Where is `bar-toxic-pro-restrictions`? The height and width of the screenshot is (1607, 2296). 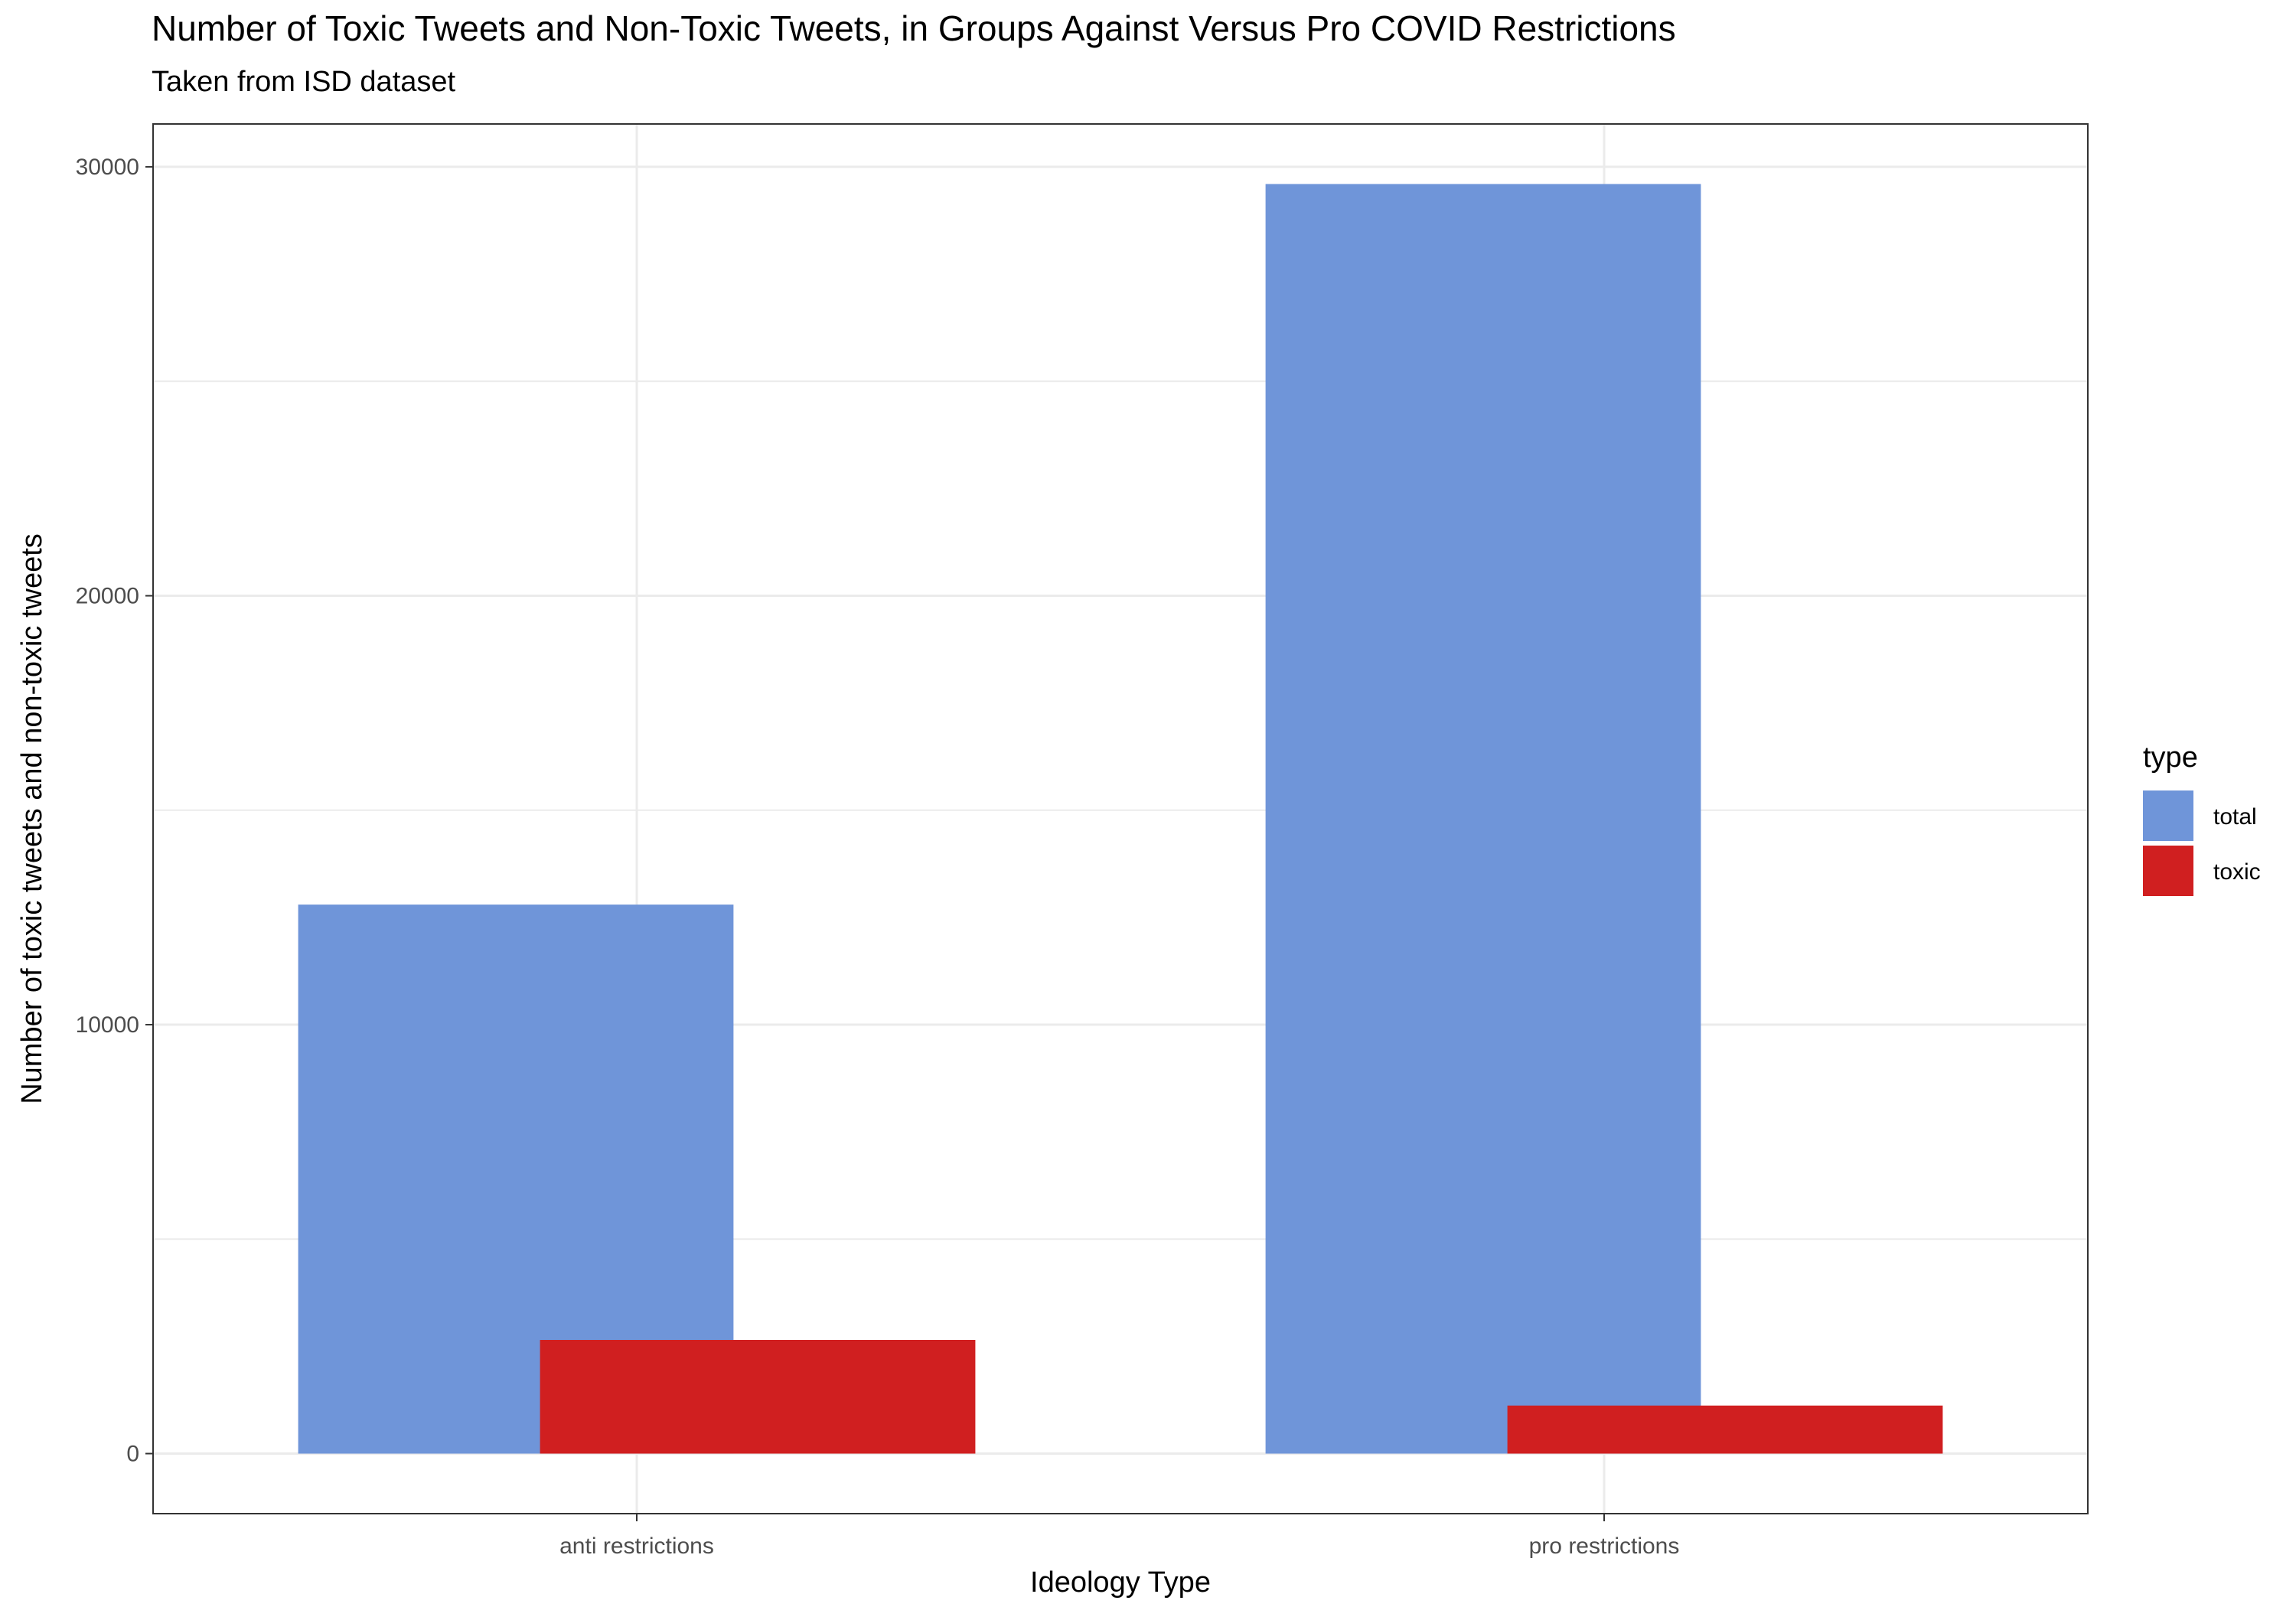 bar-toxic-pro-restrictions is located at coordinates (1725, 1429).